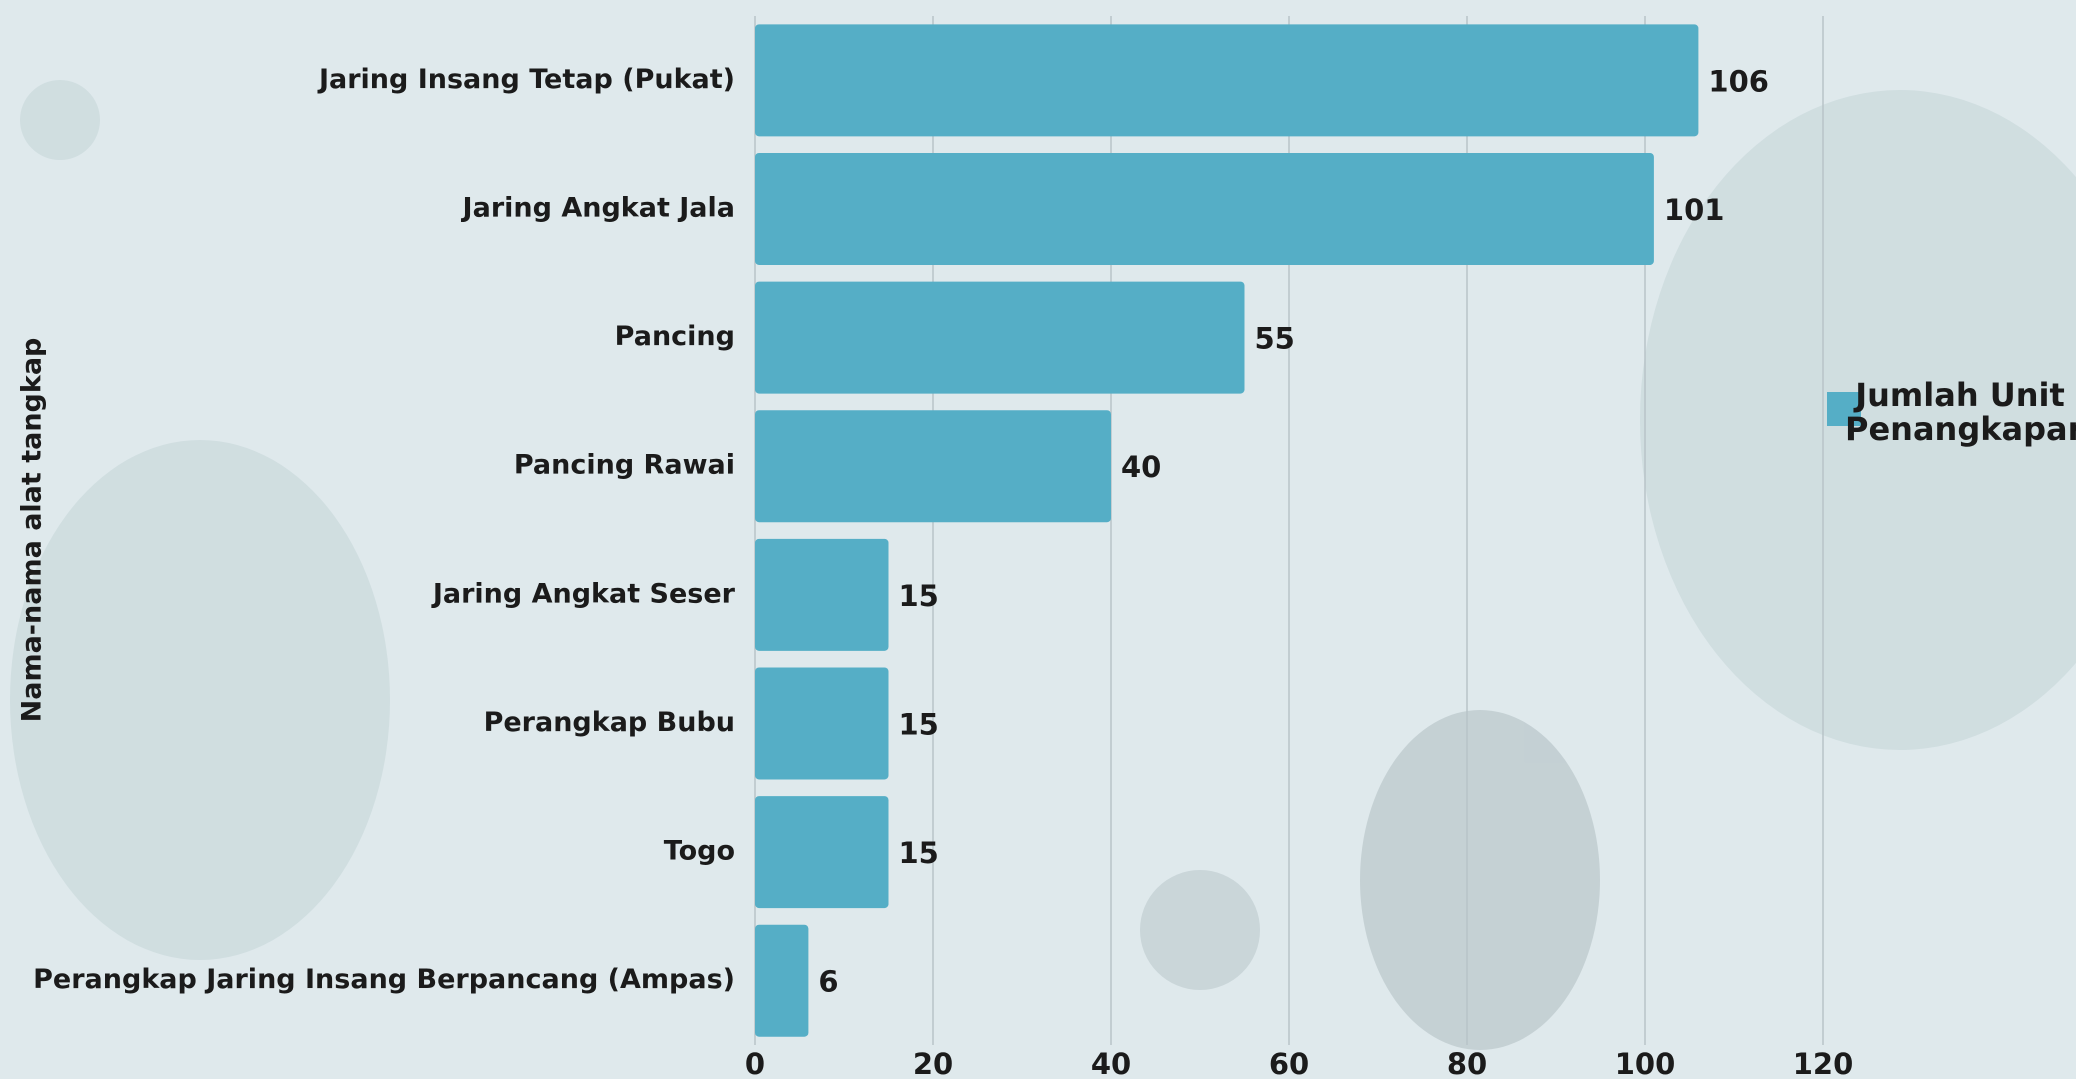 The image size is (2076, 1079). What do you see at coordinates (1467, 1063) in the screenshot?
I see `x-tick-label: 80` at bounding box center [1467, 1063].